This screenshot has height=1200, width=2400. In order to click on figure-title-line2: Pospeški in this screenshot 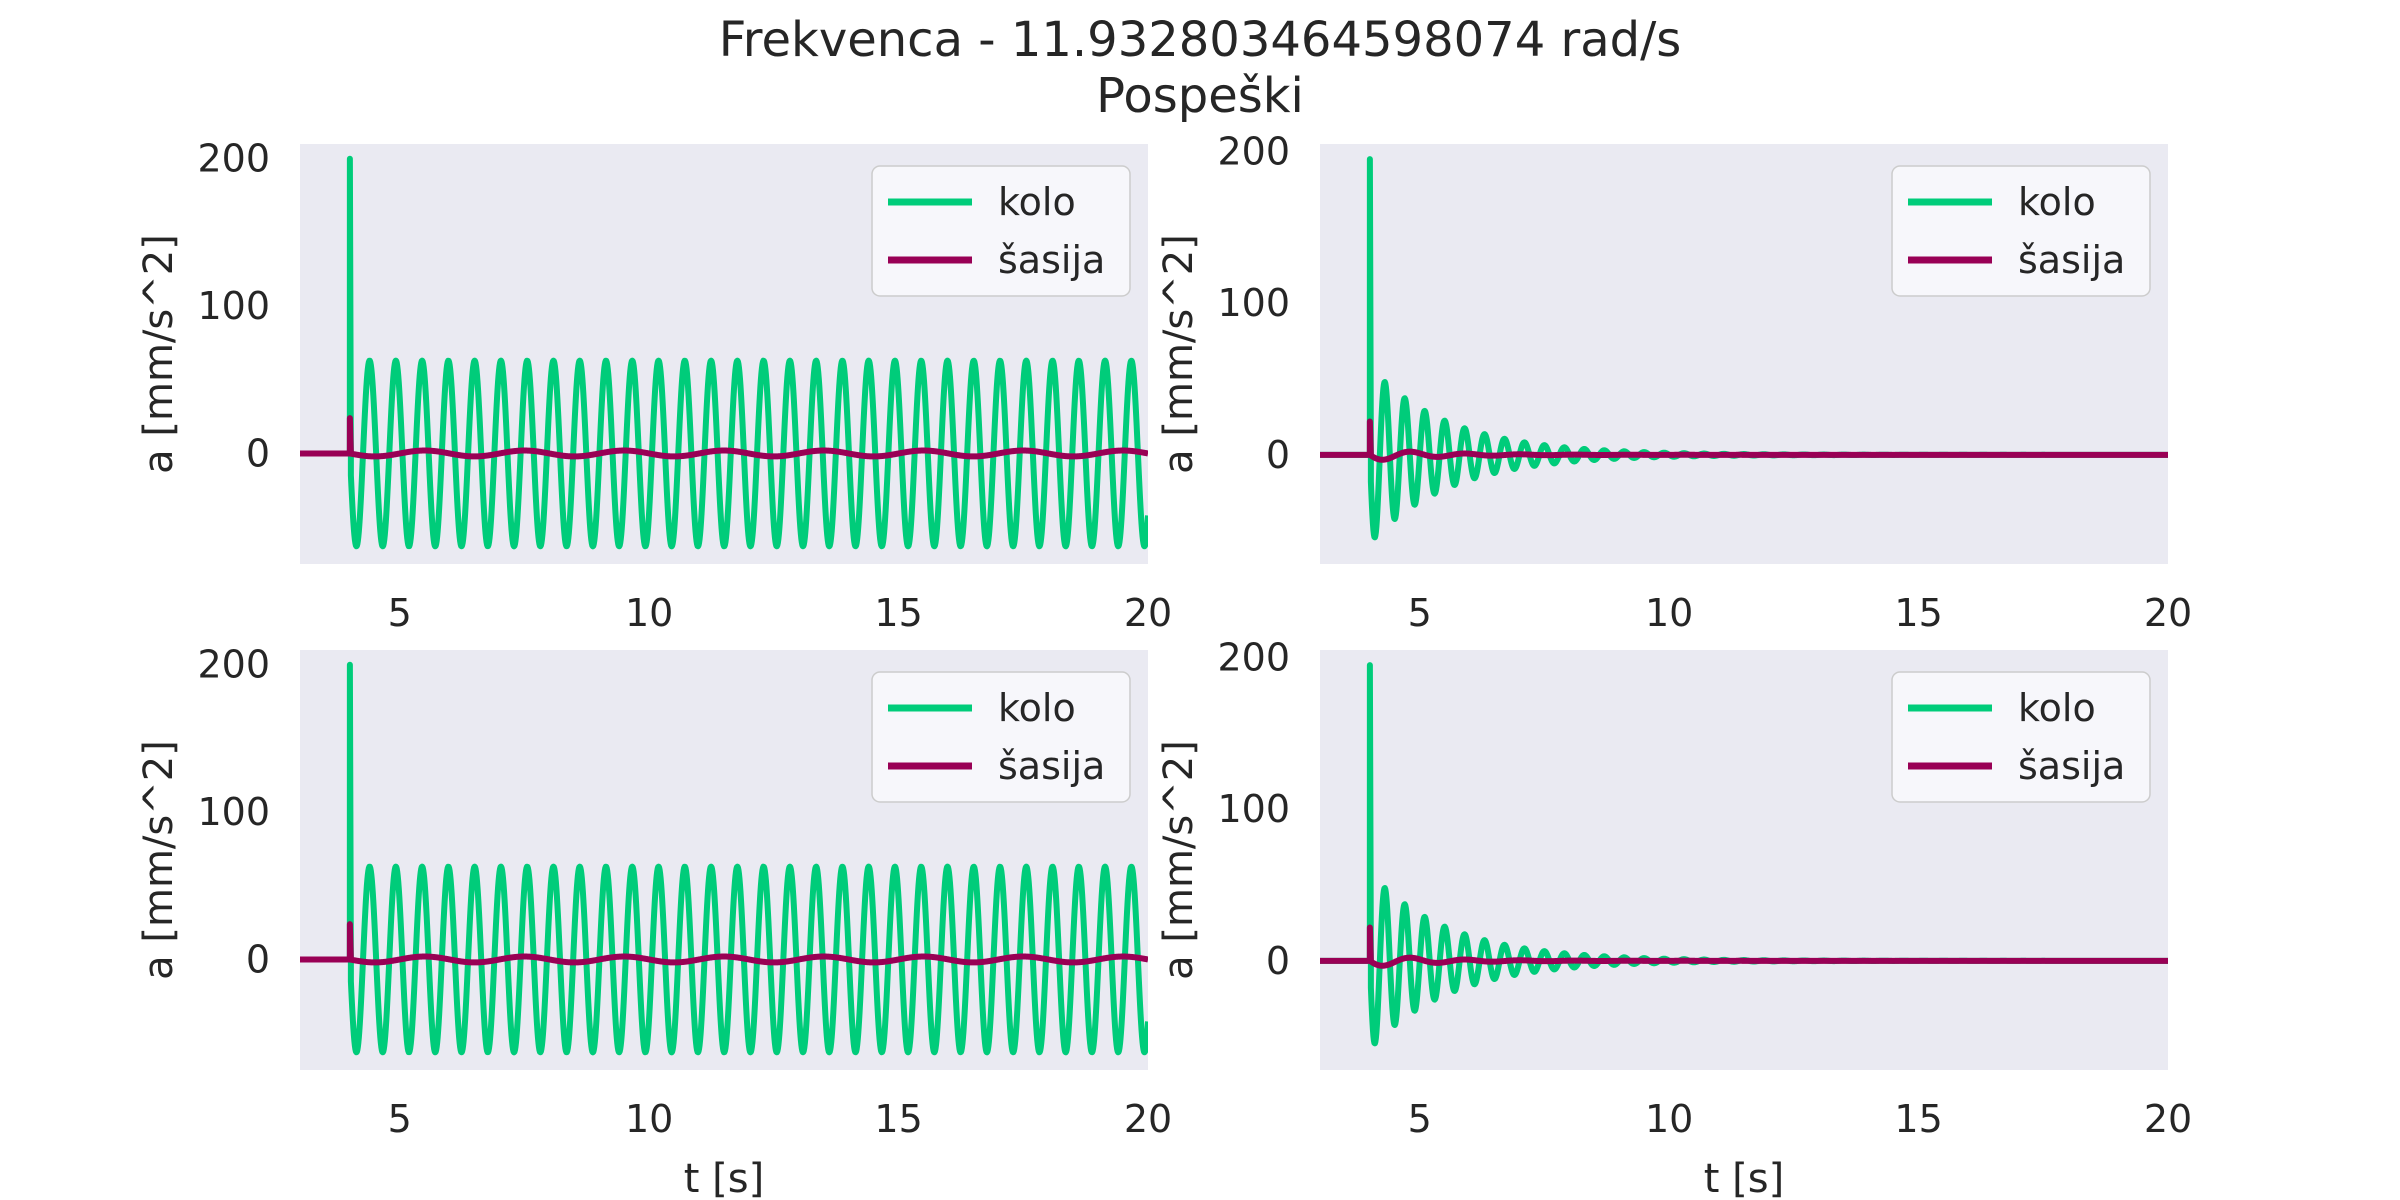, I will do `click(1200, 96)`.